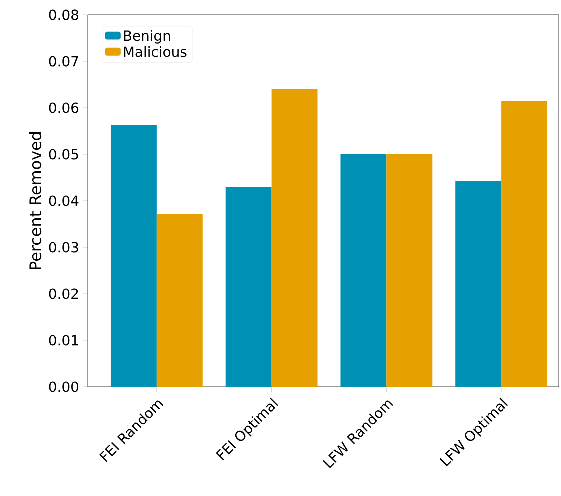 This screenshot has height=496, width=561. What do you see at coordinates (147, 37) in the screenshot?
I see `legend-label: Benign` at bounding box center [147, 37].